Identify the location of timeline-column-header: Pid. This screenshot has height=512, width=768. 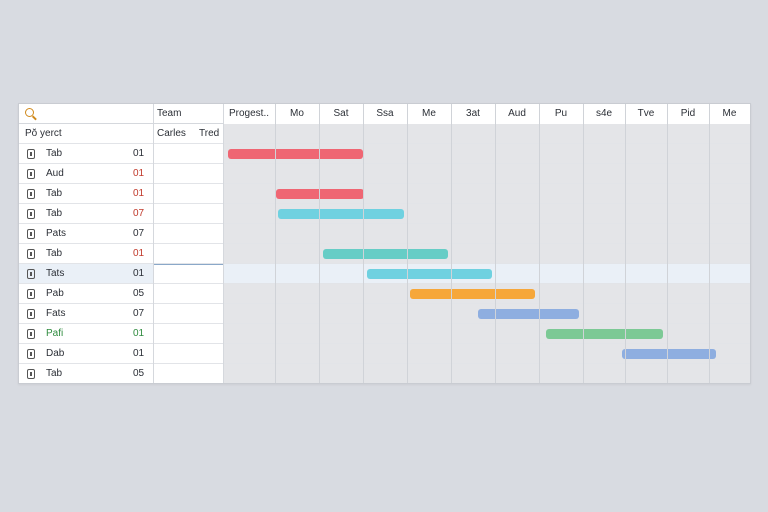
(688, 113).